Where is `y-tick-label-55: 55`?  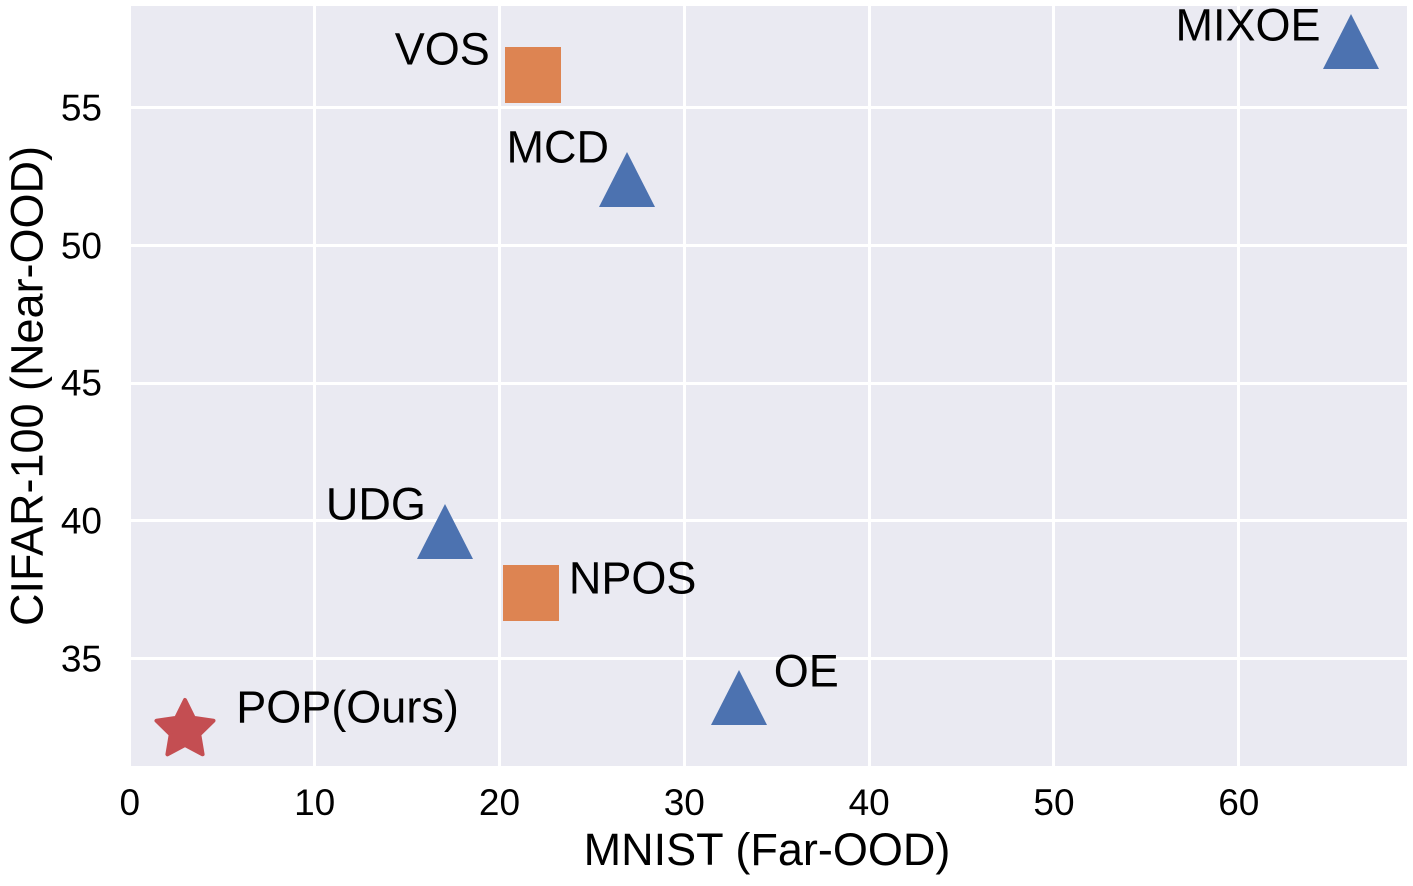
y-tick-label-55: 55 is located at coordinates (81, 108).